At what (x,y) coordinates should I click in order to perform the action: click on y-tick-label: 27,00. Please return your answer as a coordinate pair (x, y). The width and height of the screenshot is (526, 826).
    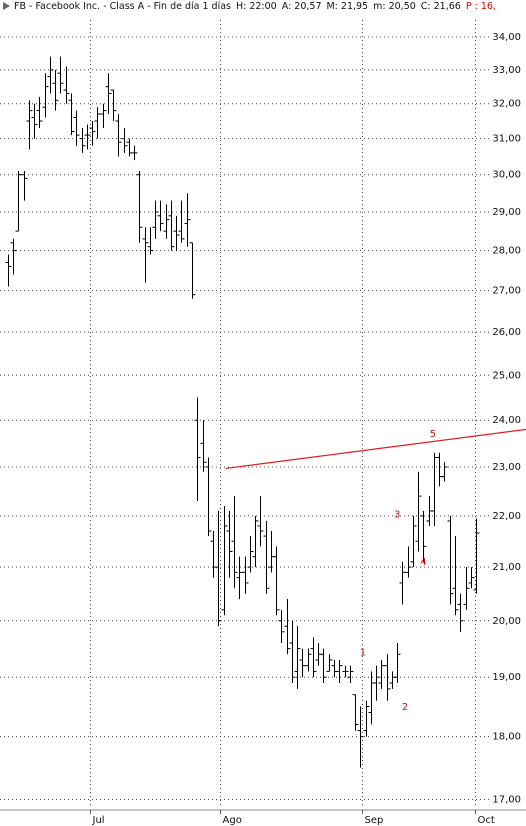
    Looking at the image, I should click on (506, 291).